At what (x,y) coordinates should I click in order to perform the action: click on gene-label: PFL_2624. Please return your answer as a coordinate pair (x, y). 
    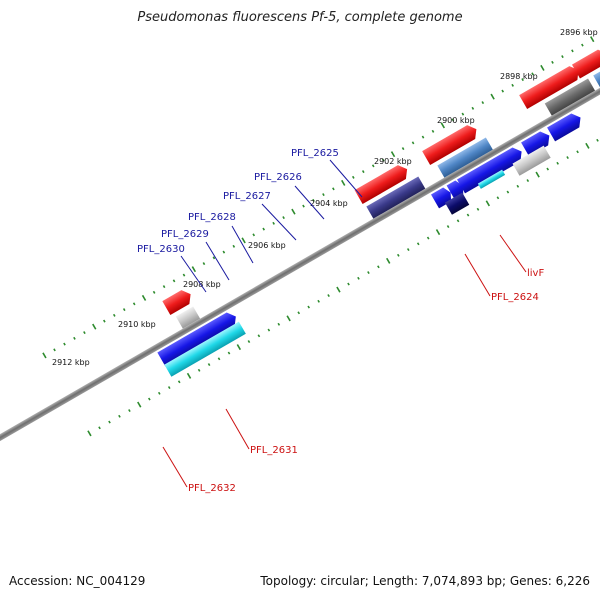
    Looking at the image, I should click on (515, 297).